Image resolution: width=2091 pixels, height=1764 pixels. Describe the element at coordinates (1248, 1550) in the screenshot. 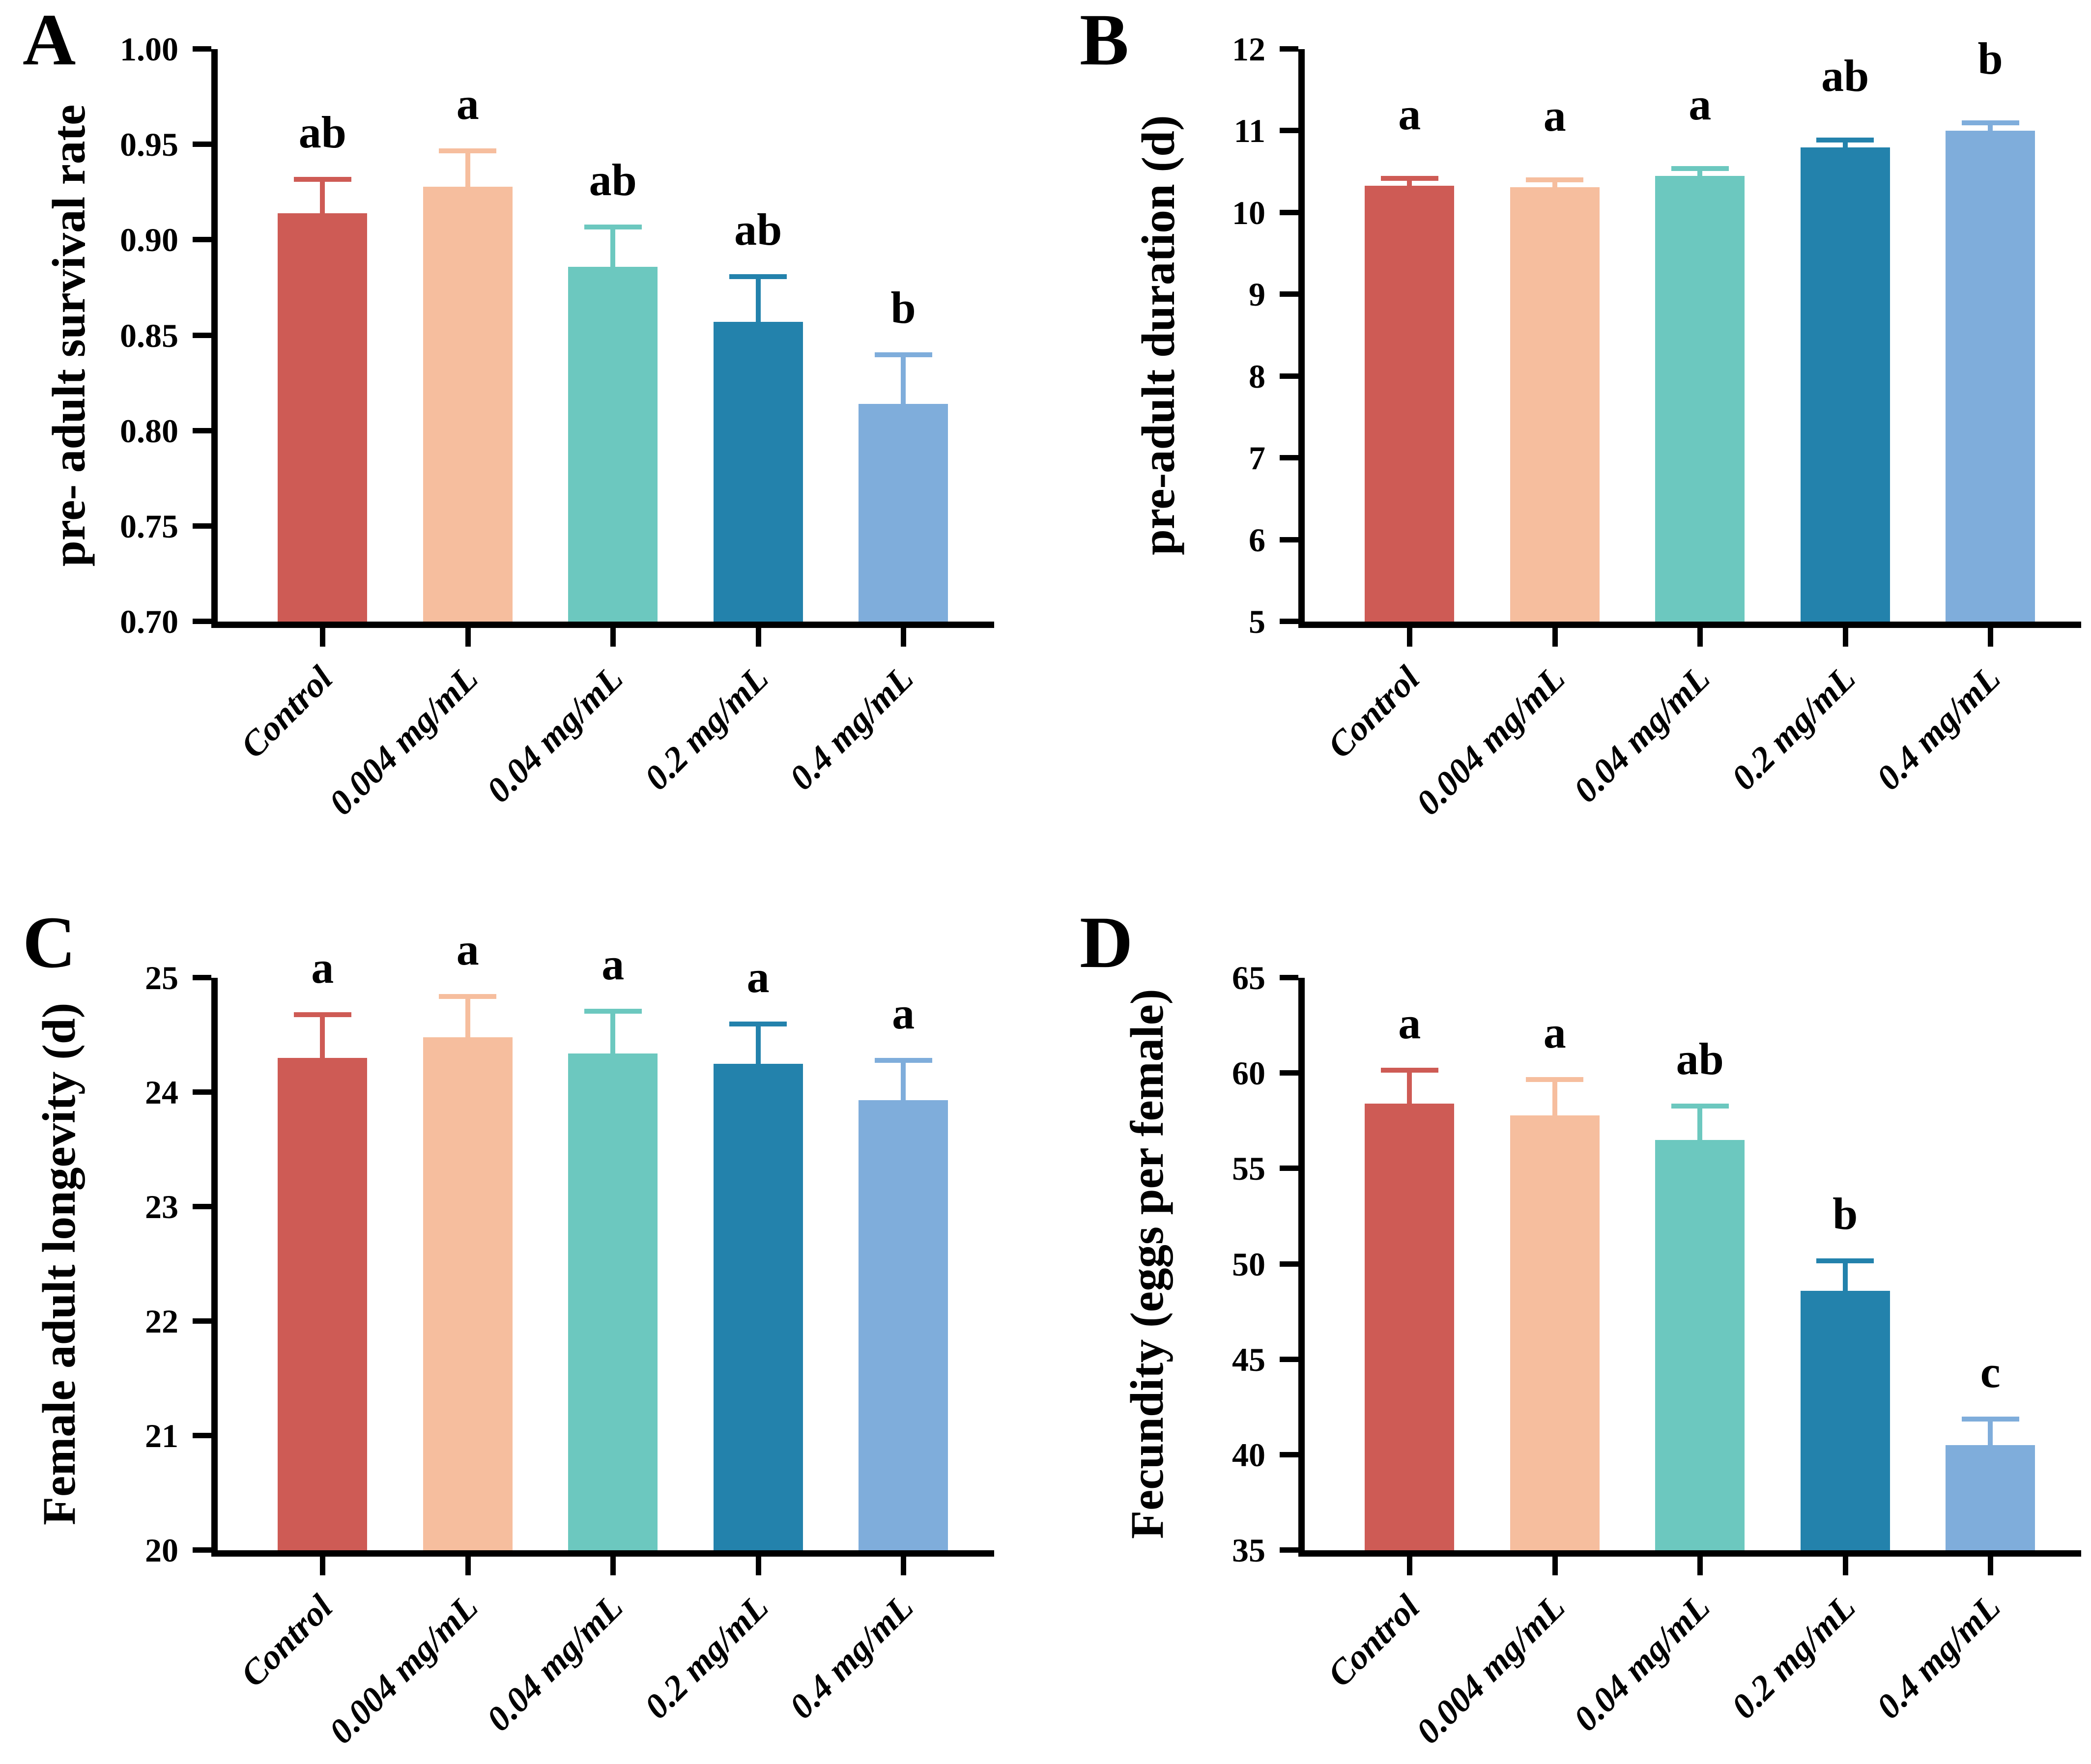

I see `y-tick-label: 35` at that location.